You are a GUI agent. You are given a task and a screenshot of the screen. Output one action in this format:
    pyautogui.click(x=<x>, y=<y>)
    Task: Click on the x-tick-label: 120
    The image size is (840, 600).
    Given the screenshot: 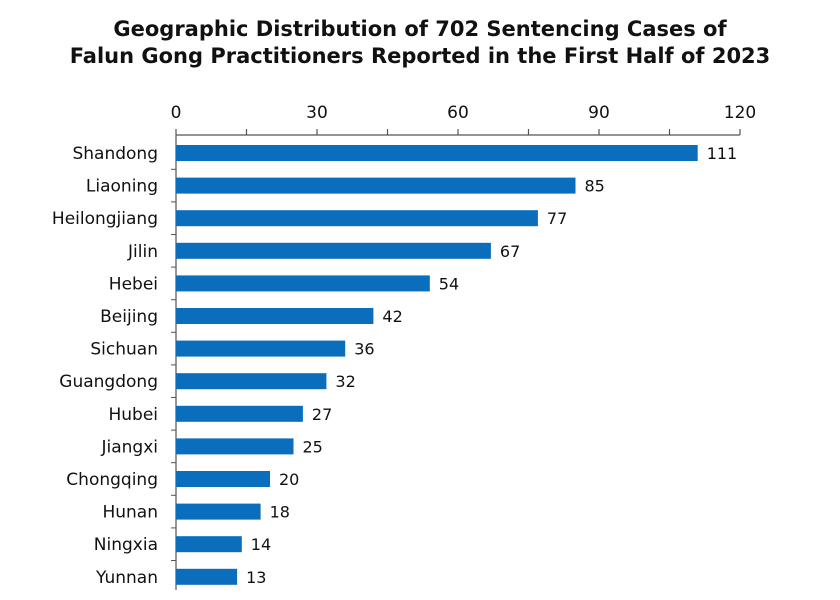 What is the action you would take?
    pyautogui.click(x=740, y=113)
    